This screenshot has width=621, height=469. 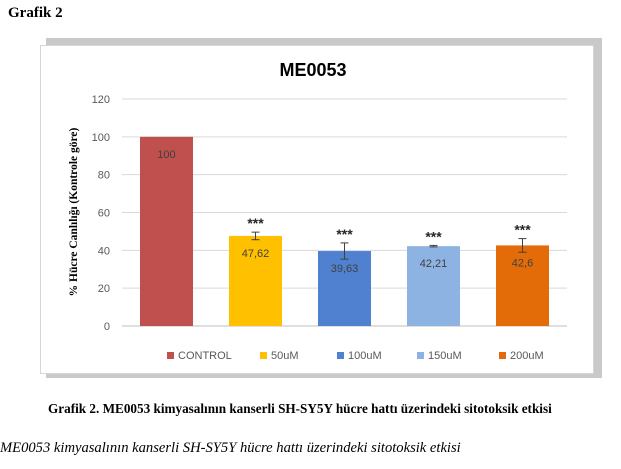 I want to click on data-label: 47,62, so click(x=256, y=254).